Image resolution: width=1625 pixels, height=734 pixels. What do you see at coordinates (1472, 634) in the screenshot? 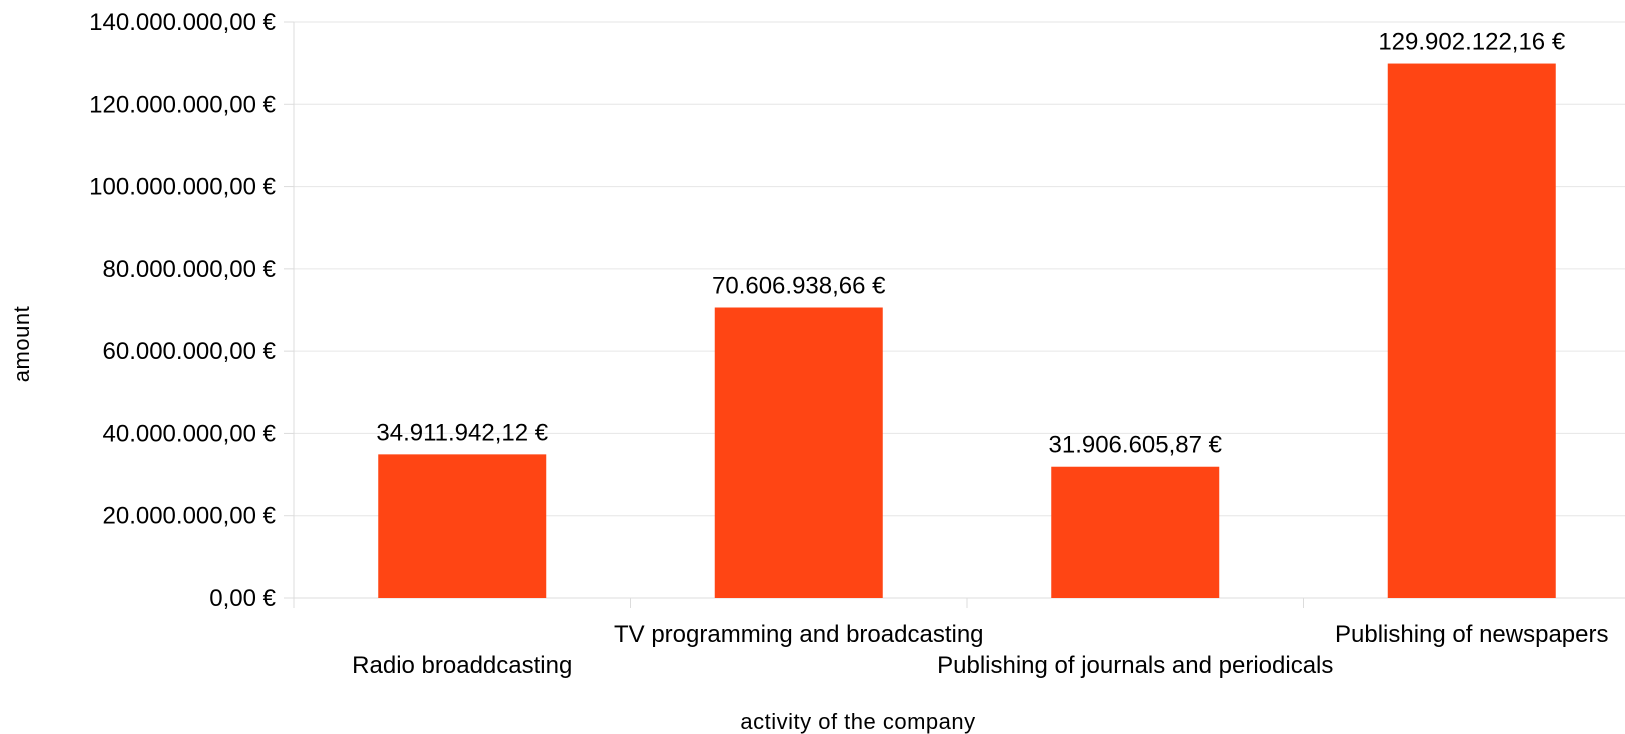
I see `x-category-label: Publishing of newspapers` at bounding box center [1472, 634].